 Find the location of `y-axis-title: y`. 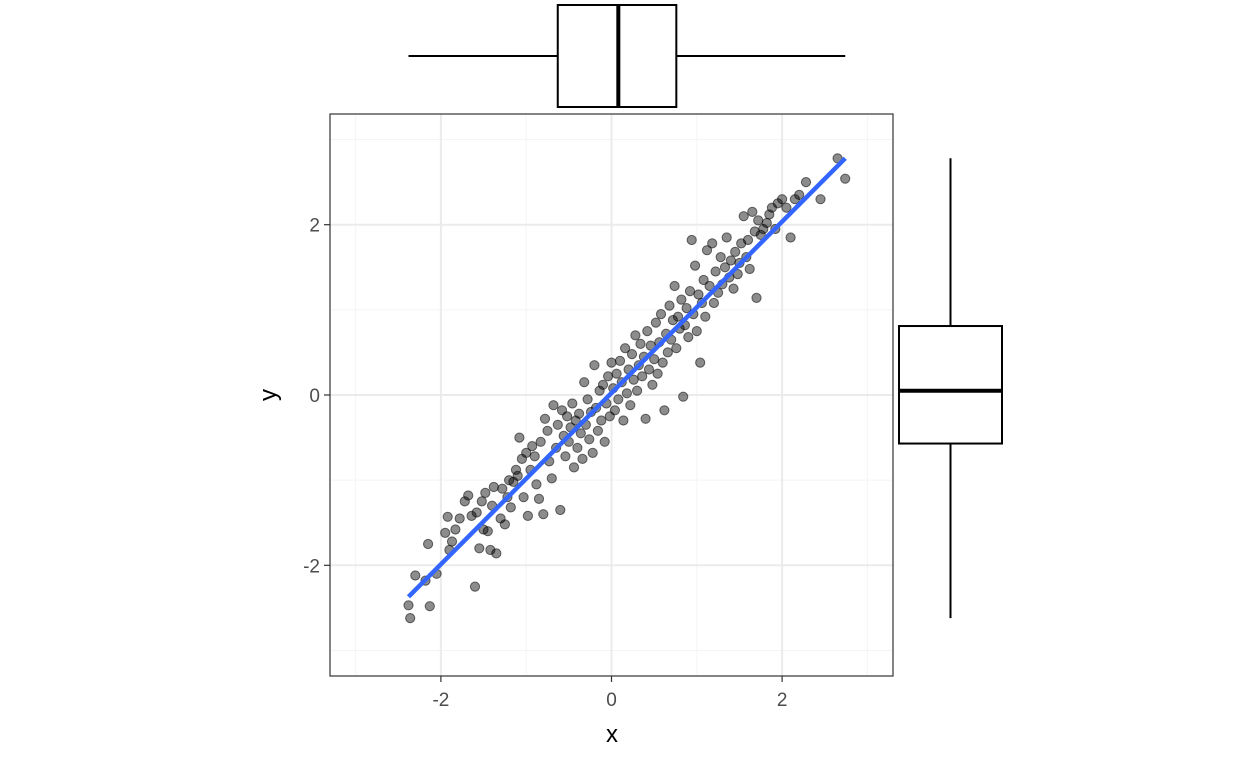

y-axis-title: y is located at coordinates (268, 395).